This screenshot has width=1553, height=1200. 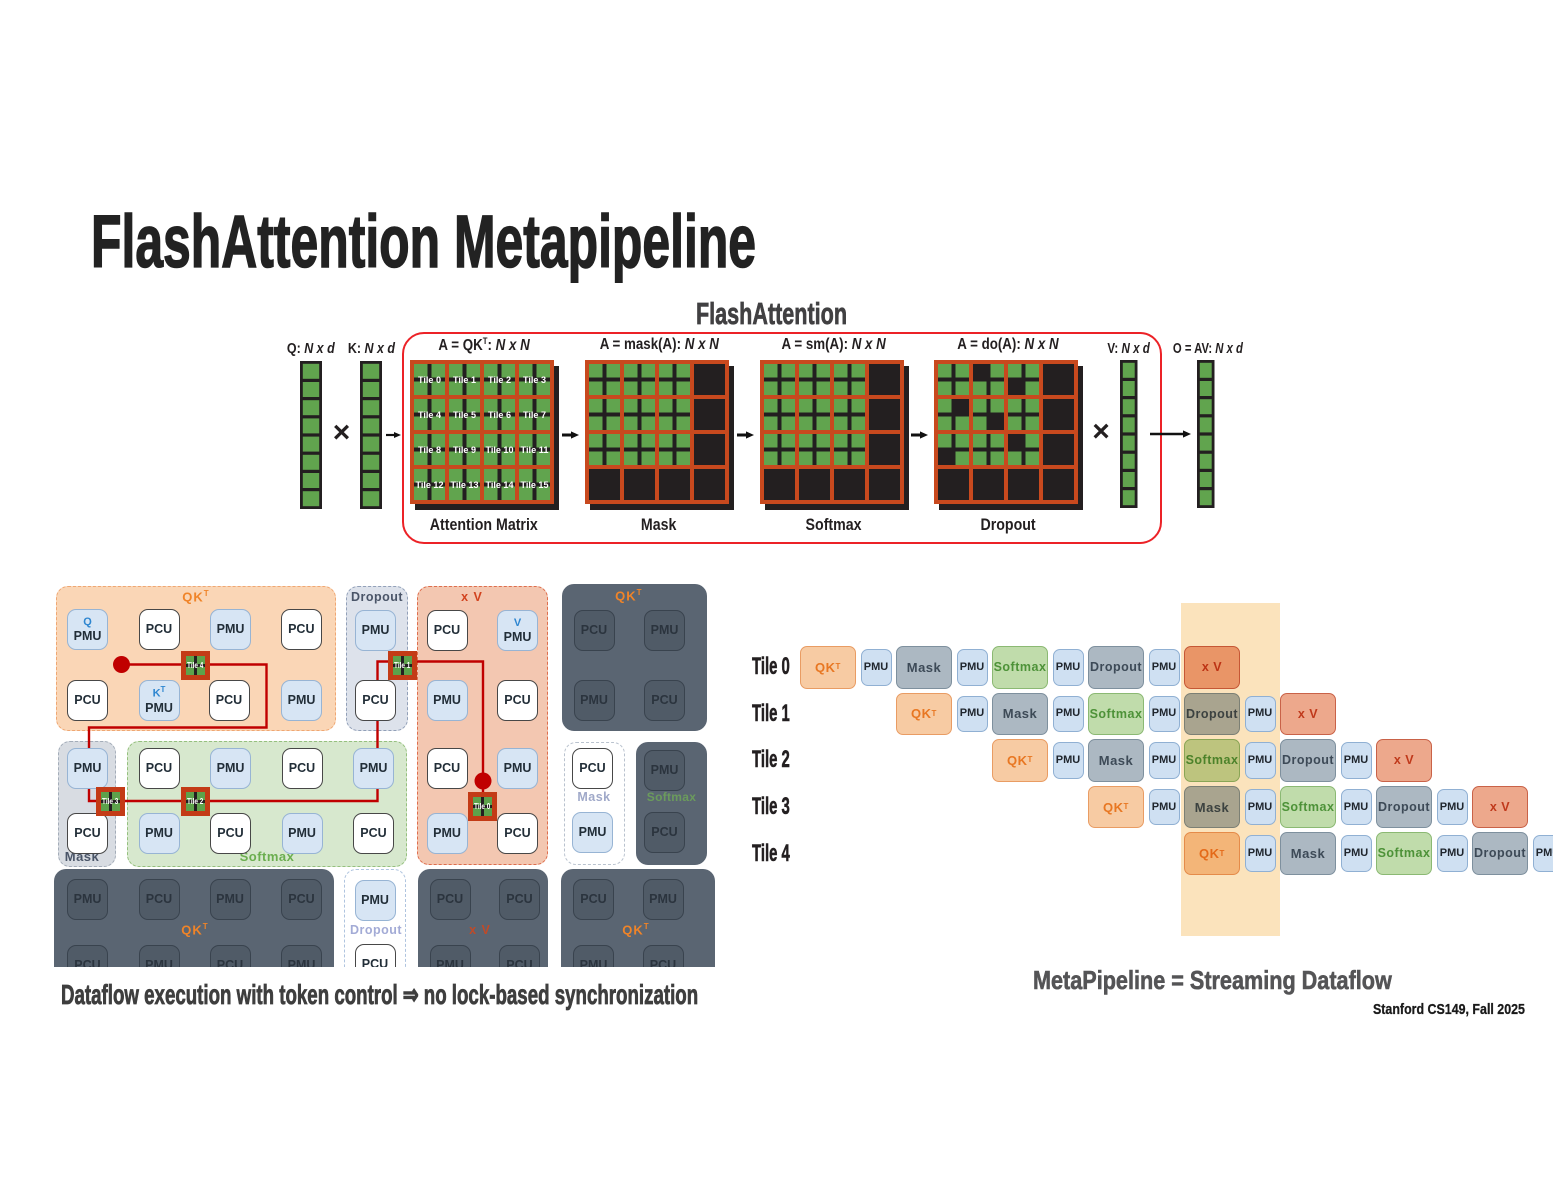 What do you see at coordinates (465, 415) in the screenshot?
I see `svg-text: Tile 5` at bounding box center [465, 415].